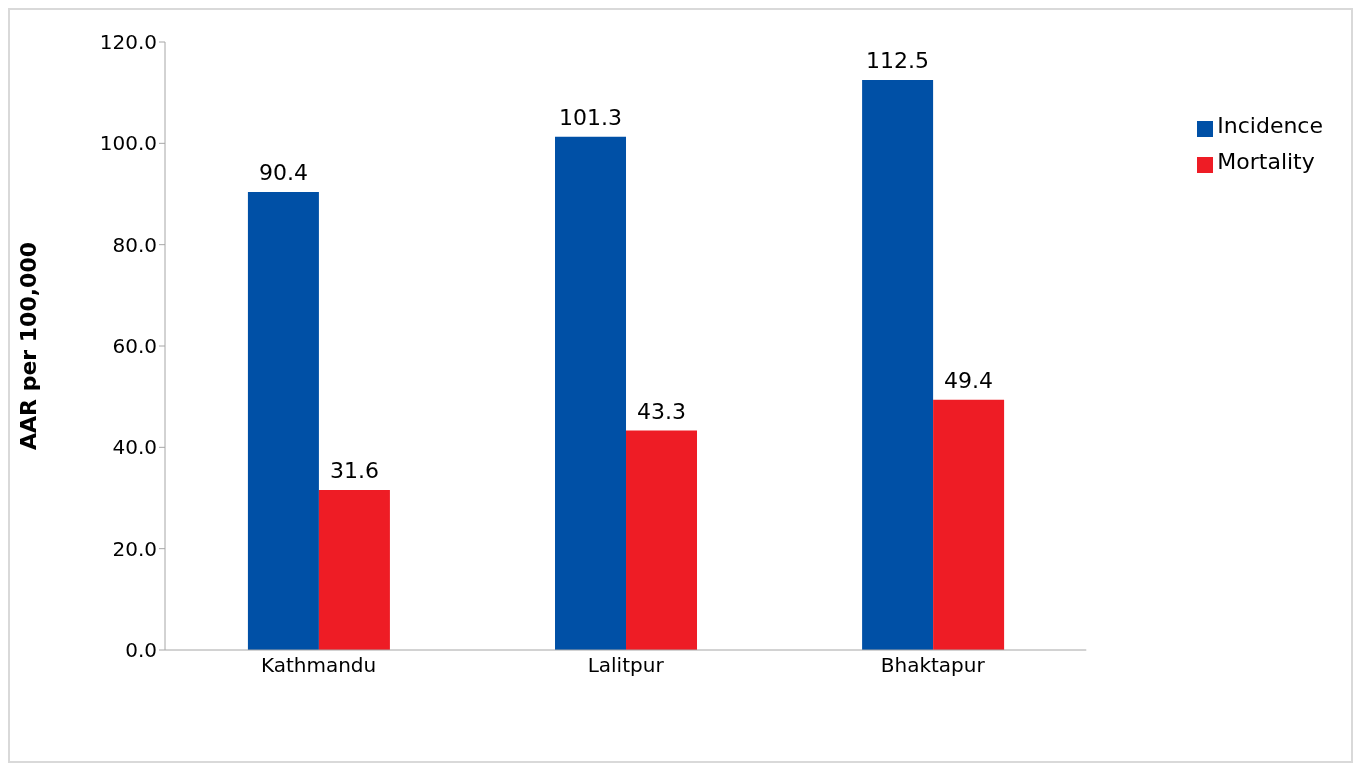 This screenshot has height=769, width=1360. I want to click on y-axis-title: AAR per 100,000, so click(28, 346).